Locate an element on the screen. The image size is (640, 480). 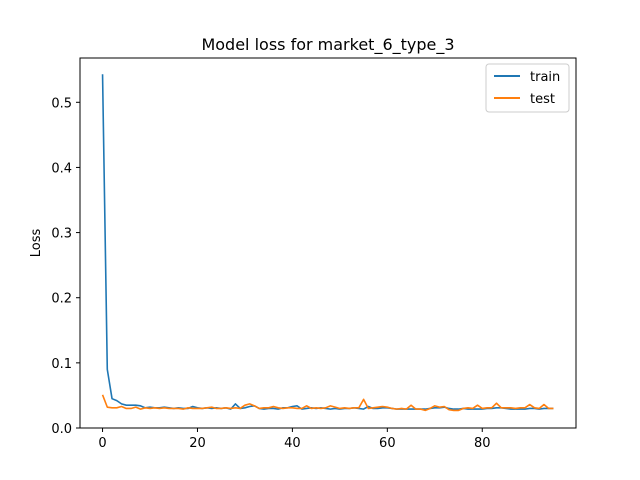
x-tick-label: 80 is located at coordinates (482, 443).